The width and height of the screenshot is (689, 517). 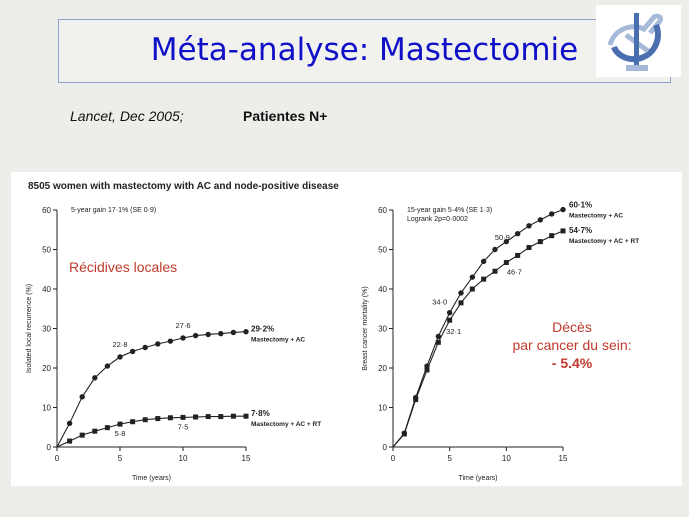 I want to click on panel1-series-1-line, so click(x=151, y=389).